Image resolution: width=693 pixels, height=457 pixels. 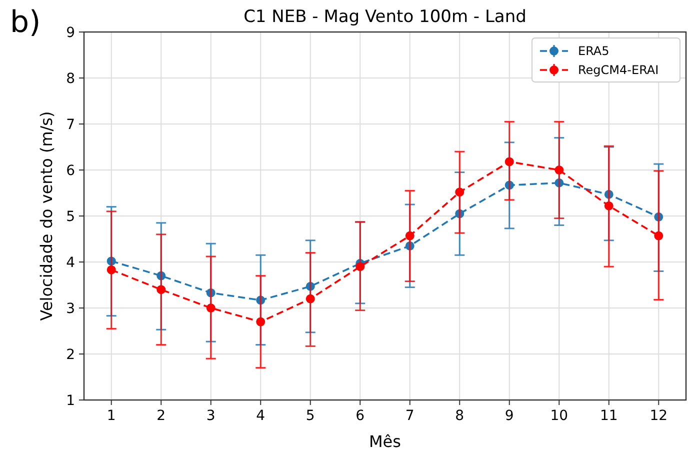 What do you see at coordinates (70, 309) in the screenshot?
I see `y-tick-label: 3` at bounding box center [70, 309].